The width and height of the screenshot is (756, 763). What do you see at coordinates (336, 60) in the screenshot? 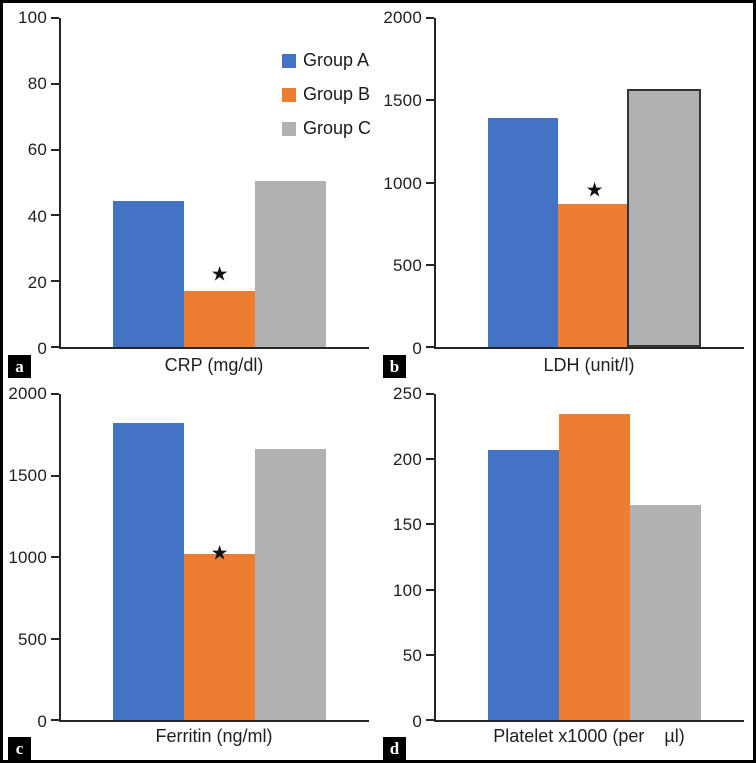
I see `legend-label: Group A` at bounding box center [336, 60].